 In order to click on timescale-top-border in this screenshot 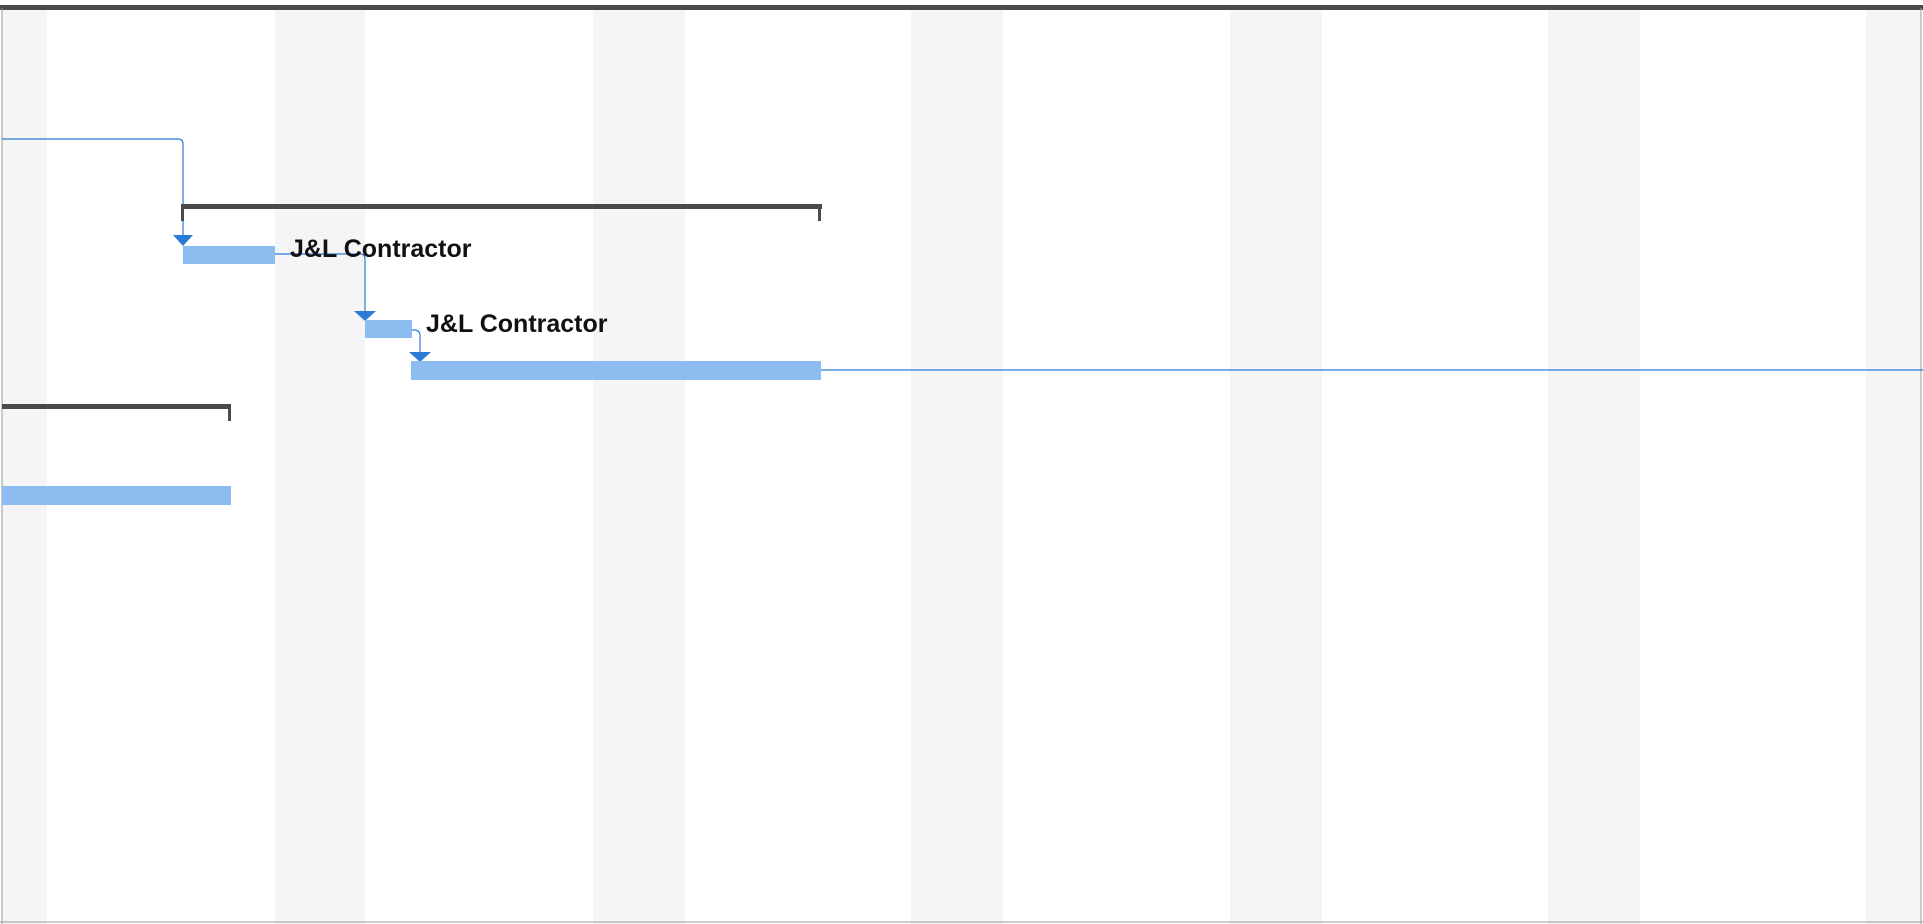, I will do `click(961, 7)`.